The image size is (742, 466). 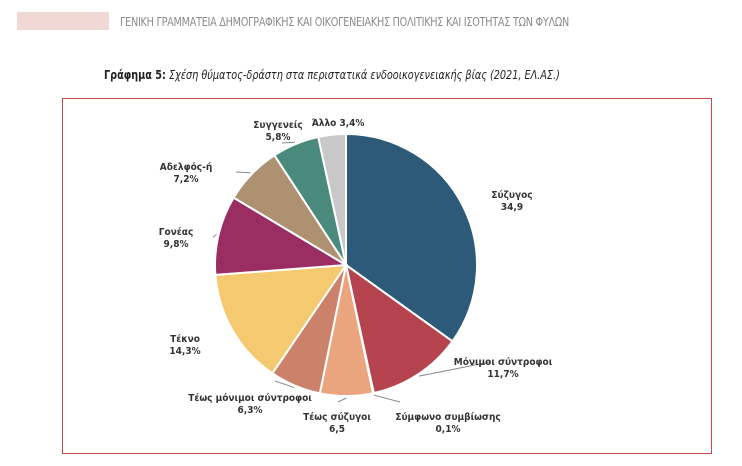 I want to click on slice-label: Γονέας, so click(x=176, y=232).